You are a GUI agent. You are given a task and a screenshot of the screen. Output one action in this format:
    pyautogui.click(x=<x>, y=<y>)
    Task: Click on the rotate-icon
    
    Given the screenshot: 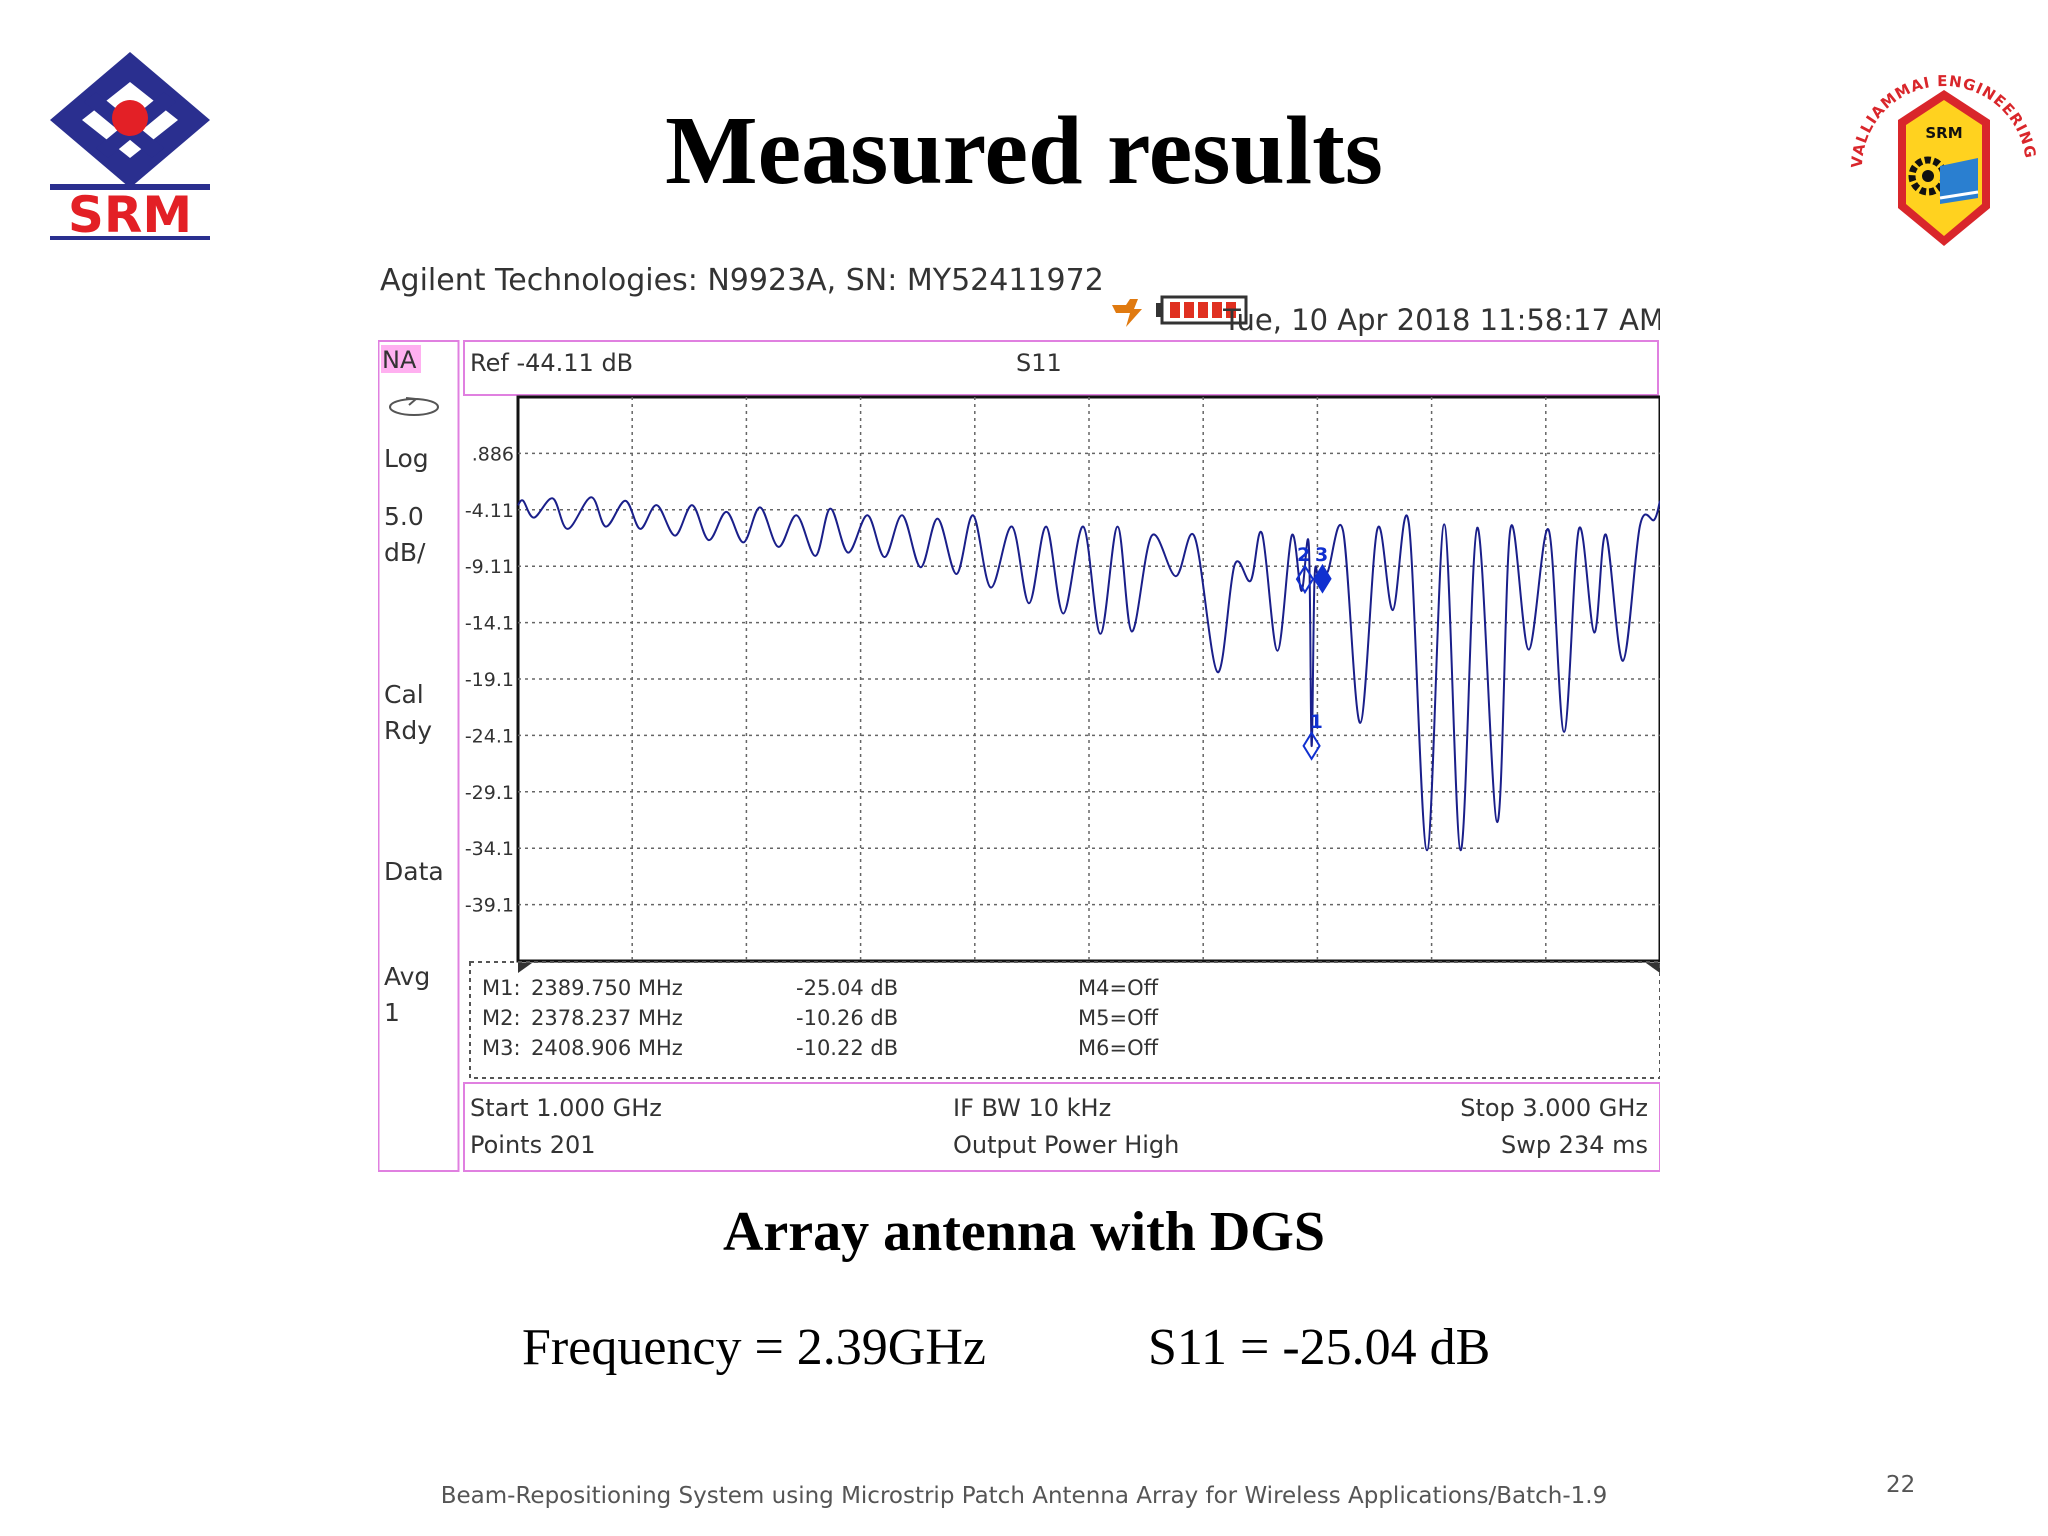 What is the action you would take?
    pyautogui.click(x=414, y=406)
    